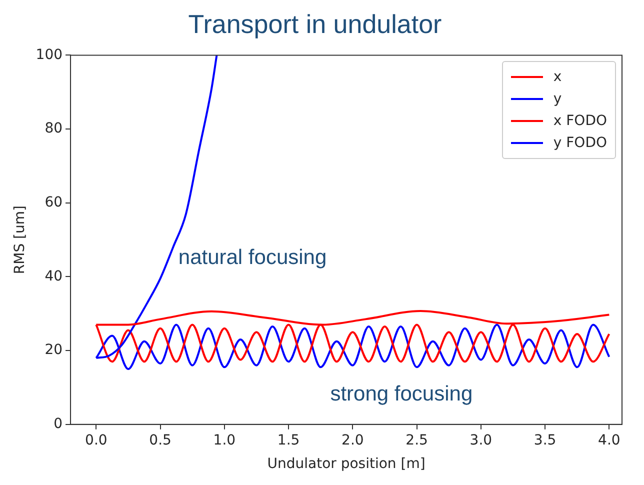 The height and width of the screenshot is (485, 644). Describe the element at coordinates (224, 440) in the screenshot. I see `x-tick-label: 1.0` at that location.